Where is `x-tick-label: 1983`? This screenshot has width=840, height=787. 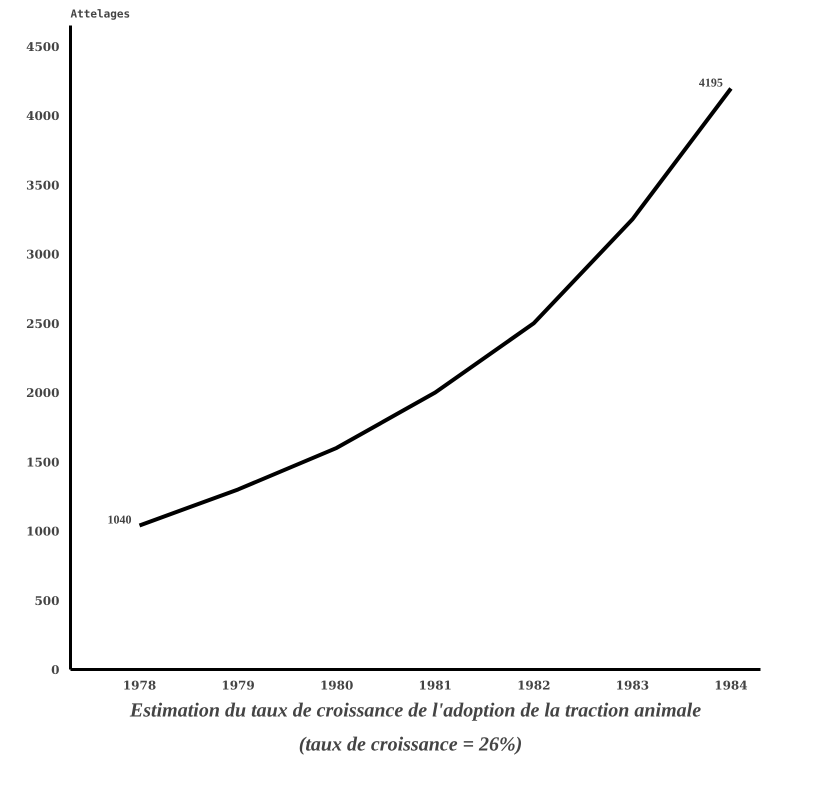 x-tick-label: 1983 is located at coordinates (633, 685).